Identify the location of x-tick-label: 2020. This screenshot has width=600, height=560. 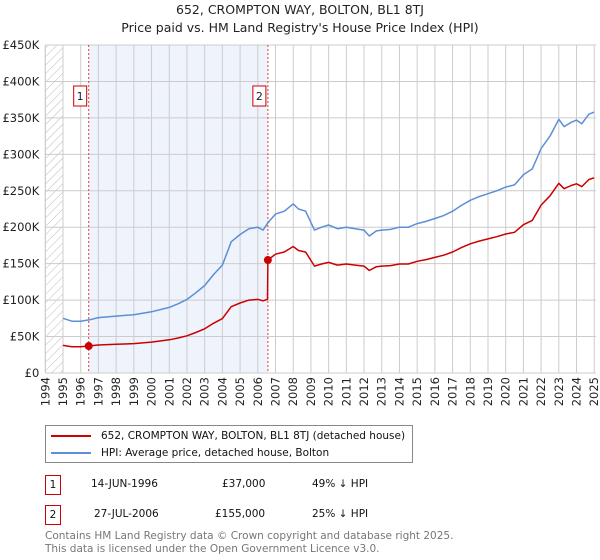
(506, 391).